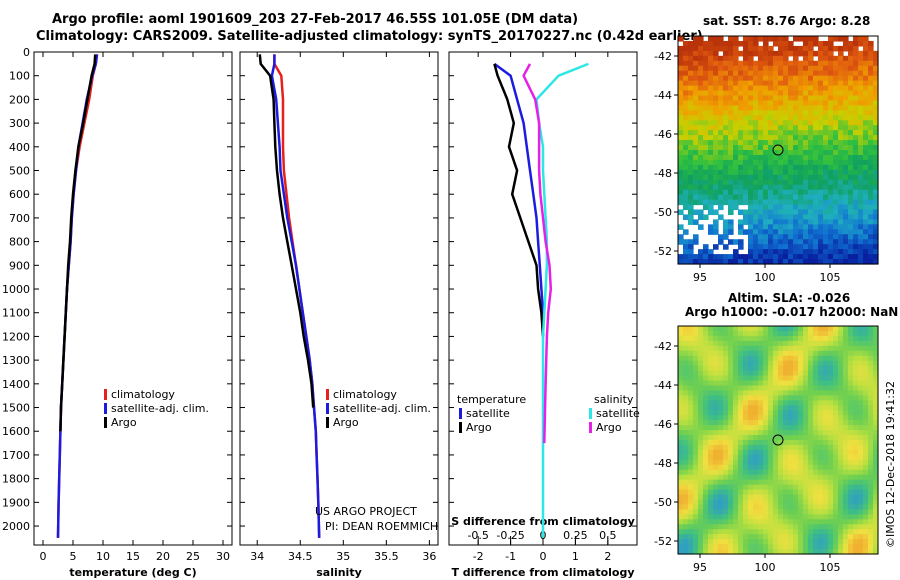 This screenshot has height=580, width=900. What do you see at coordinates (607, 556) in the screenshot?
I see `x-tick-label: 2` at bounding box center [607, 556].